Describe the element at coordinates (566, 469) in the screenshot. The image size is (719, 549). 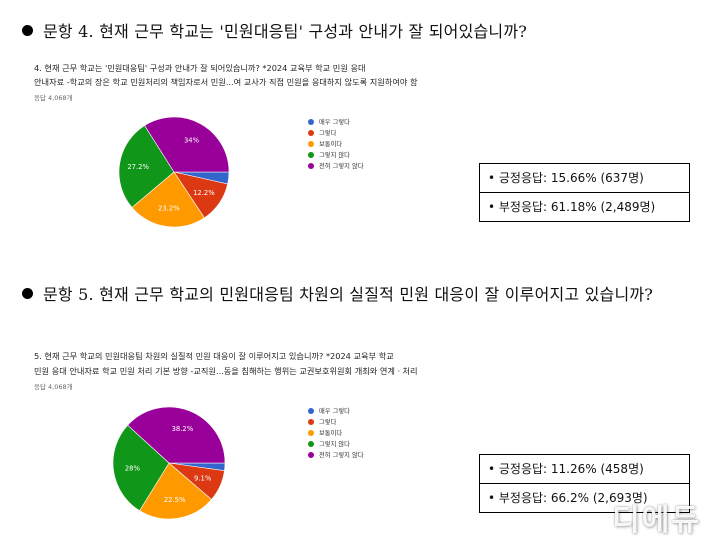
I see `q5-positive-summary: • 긍정응답: 11.26% (458명)` at that location.